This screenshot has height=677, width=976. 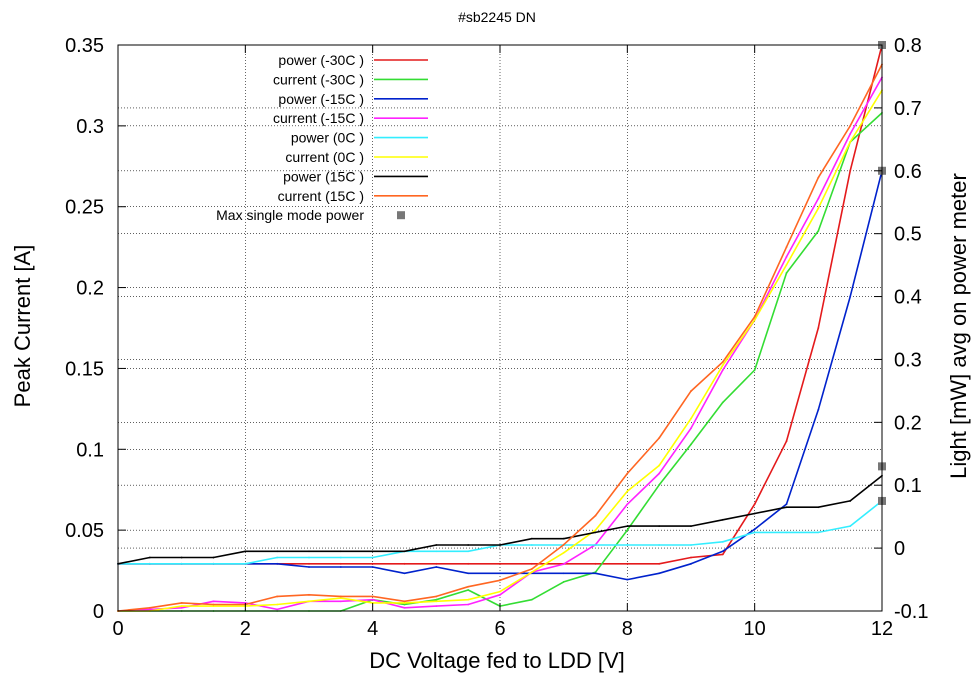 What do you see at coordinates (908, 109) in the screenshot?
I see `y2-tick-label: 0.7` at bounding box center [908, 109].